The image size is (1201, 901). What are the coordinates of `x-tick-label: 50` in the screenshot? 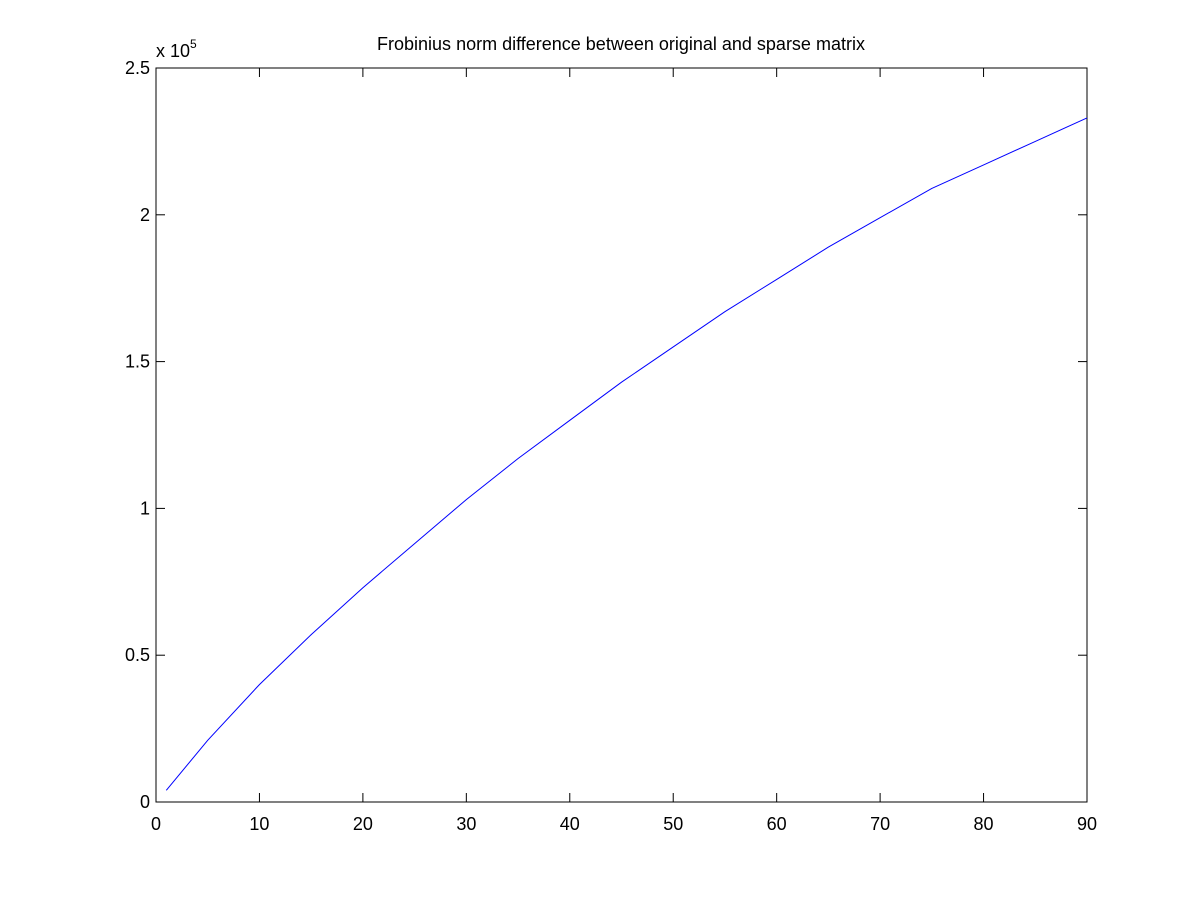 It's located at (673, 824).